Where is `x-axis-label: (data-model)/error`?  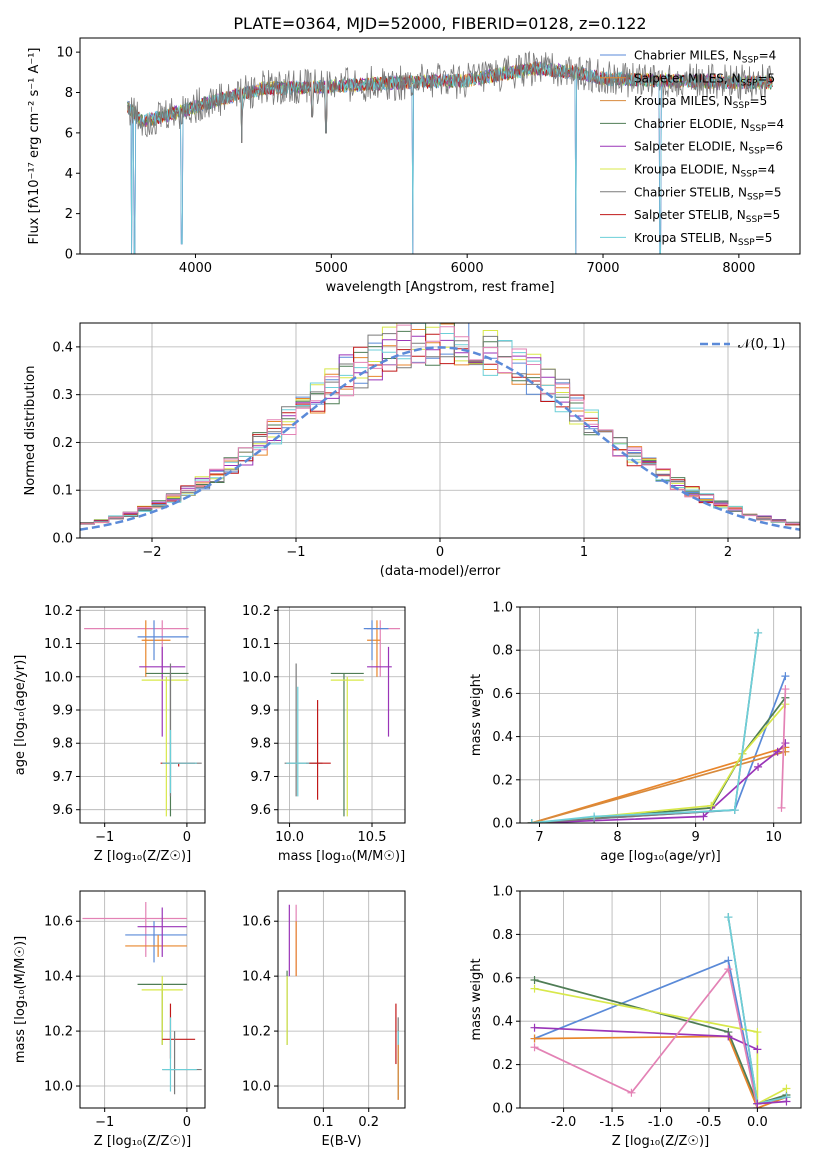 x-axis-label: (data-model)/error is located at coordinates (440, 571).